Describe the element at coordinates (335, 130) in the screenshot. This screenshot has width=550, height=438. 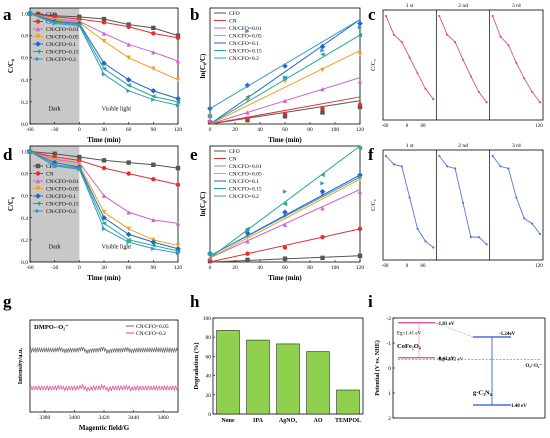
I see `x-tick-label: 100` at that location.